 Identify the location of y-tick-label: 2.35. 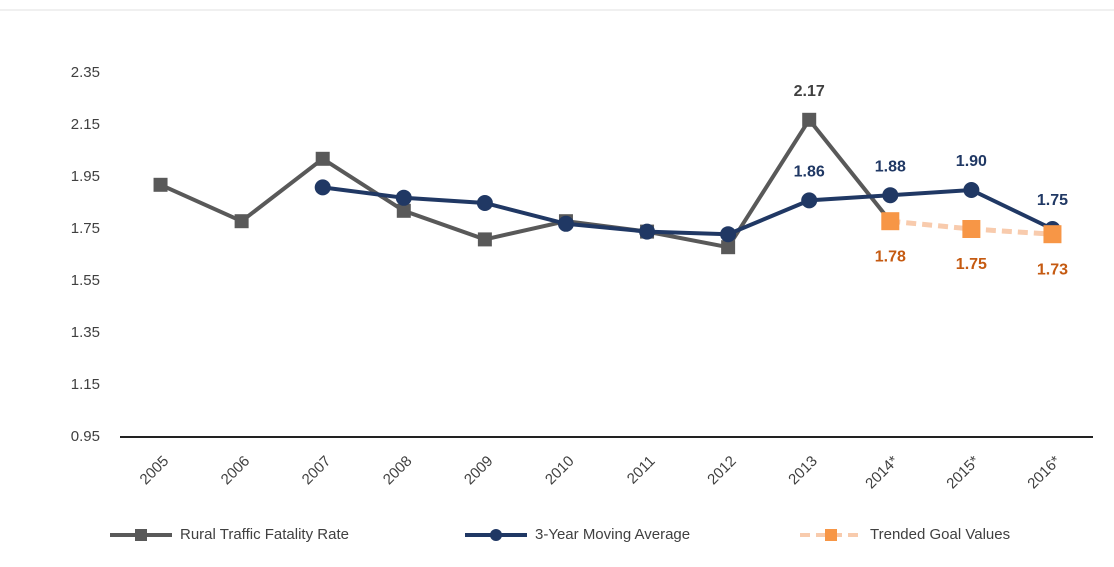
(85, 72).